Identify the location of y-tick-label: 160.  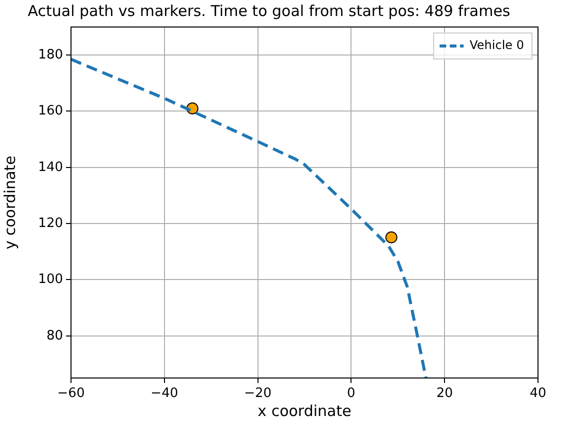
(50, 111).